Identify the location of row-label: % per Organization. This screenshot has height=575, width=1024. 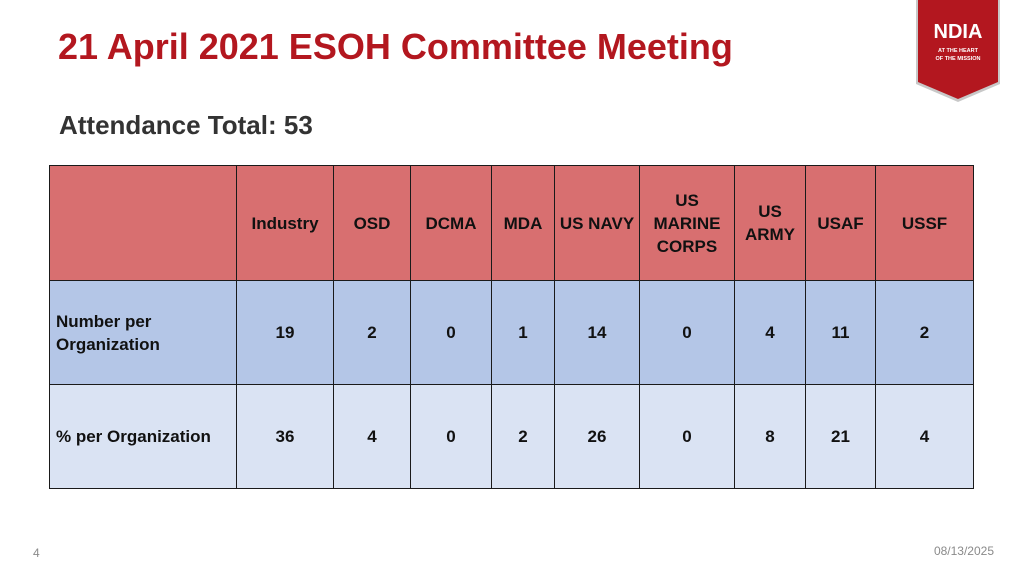
(143, 436).